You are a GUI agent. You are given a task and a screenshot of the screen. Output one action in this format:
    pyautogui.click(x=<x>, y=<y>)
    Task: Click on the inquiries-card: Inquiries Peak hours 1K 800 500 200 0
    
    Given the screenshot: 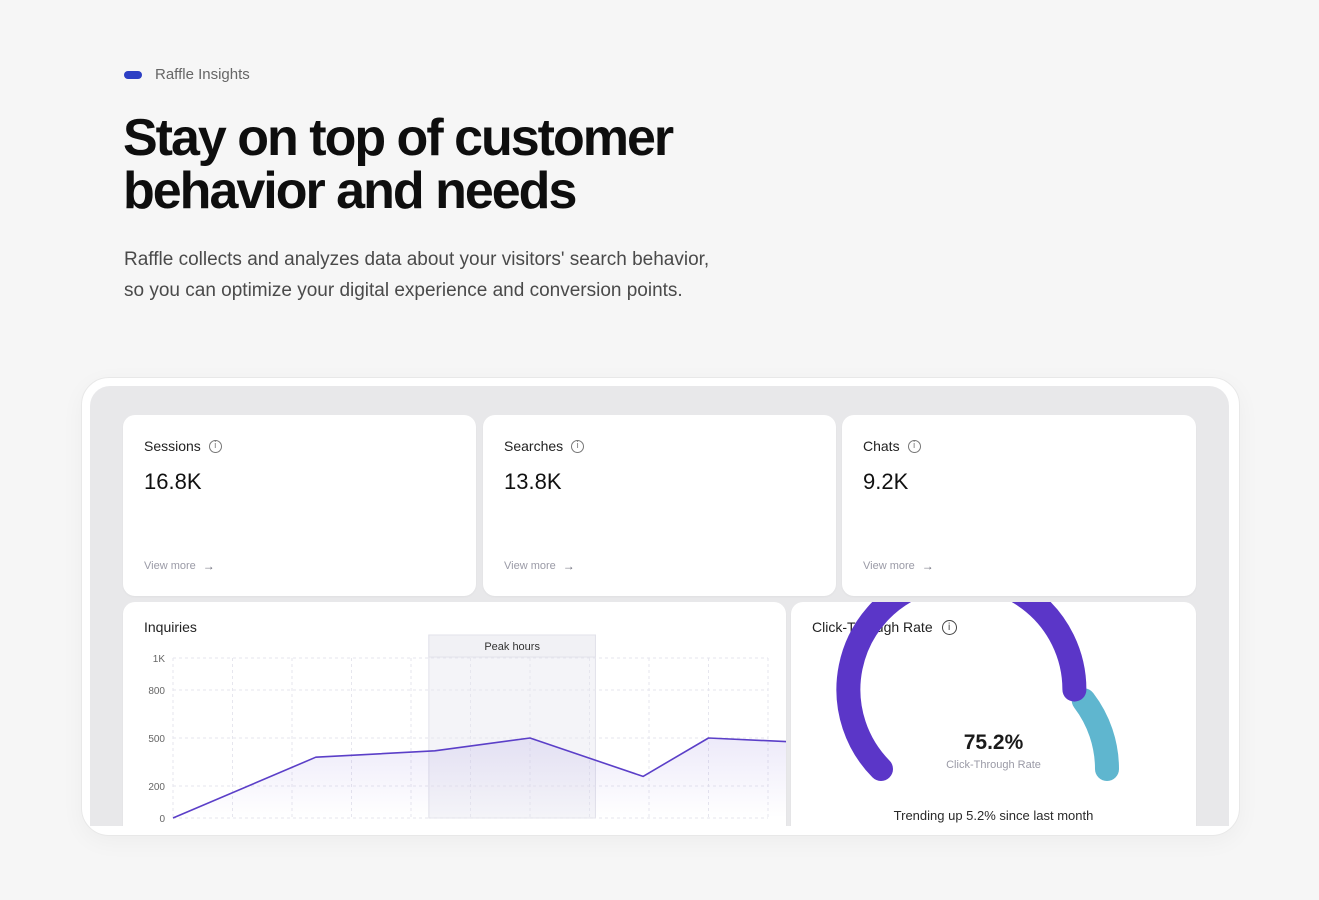 What is the action you would take?
    pyautogui.click(x=454, y=714)
    